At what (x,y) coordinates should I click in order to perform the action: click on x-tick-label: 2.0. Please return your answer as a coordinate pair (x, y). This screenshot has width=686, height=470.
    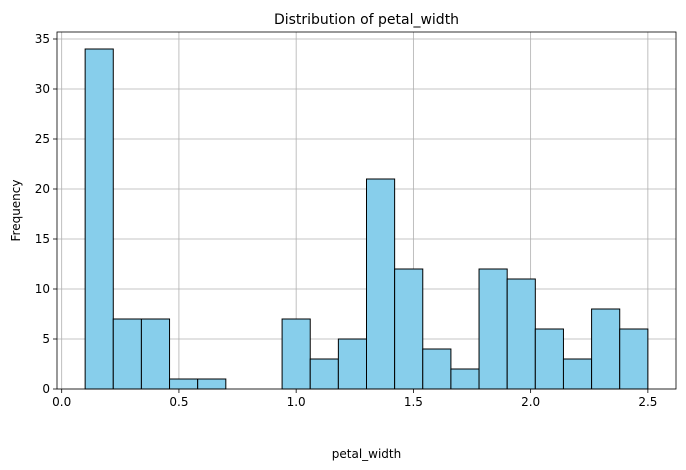
    Looking at the image, I should click on (530, 402).